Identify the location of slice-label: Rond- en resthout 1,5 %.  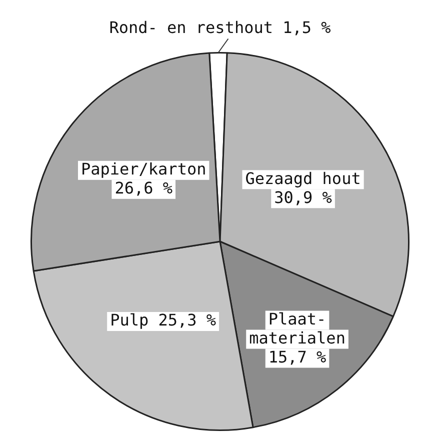
(220, 27).